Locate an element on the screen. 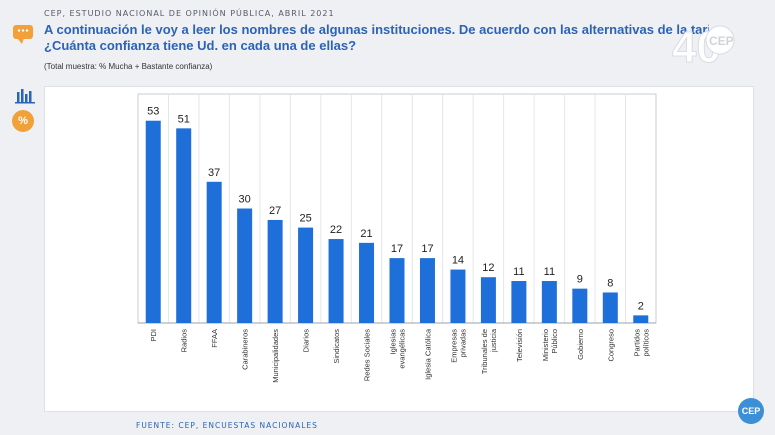  bar-sindicatos is located at coordinates (336, 281).